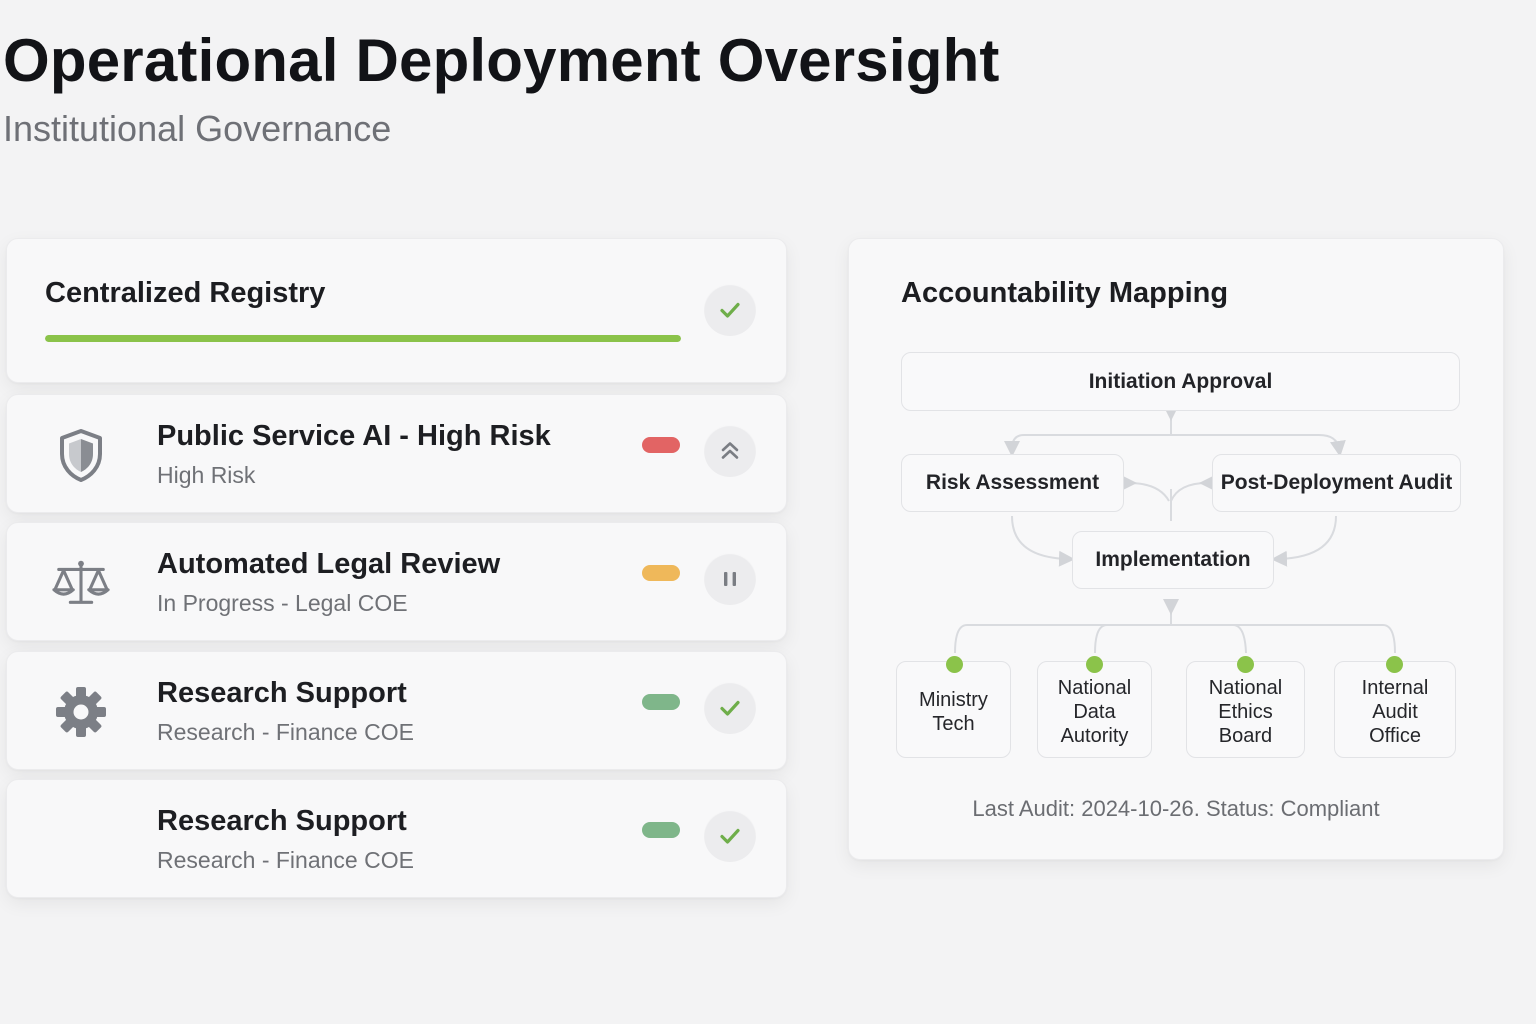 The width and height of the screenshot is (1536, 1024). I want to click on stakeholder-label-line: Internal, so click(1395, 687).